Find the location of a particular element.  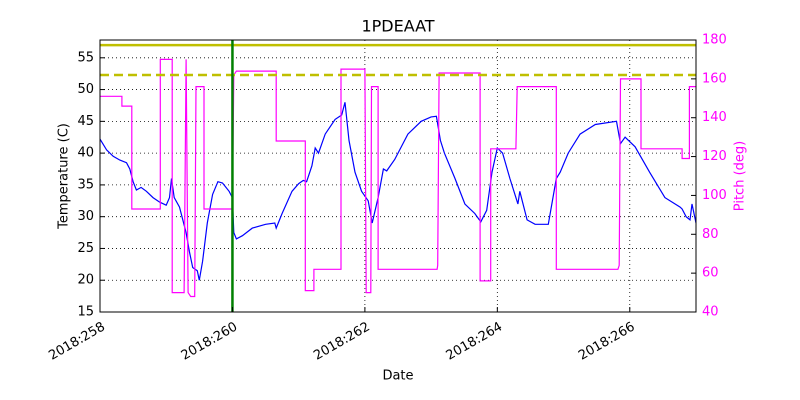

y-tick-label: 30 is located at coordinates (85, 216).